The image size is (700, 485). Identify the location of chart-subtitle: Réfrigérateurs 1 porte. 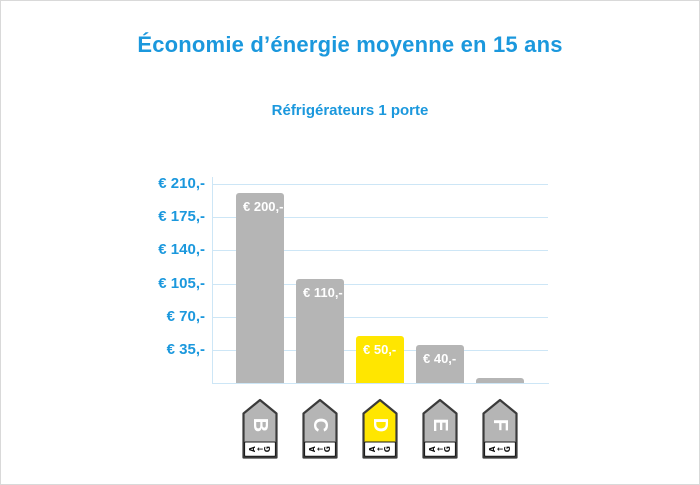
(350, 110).